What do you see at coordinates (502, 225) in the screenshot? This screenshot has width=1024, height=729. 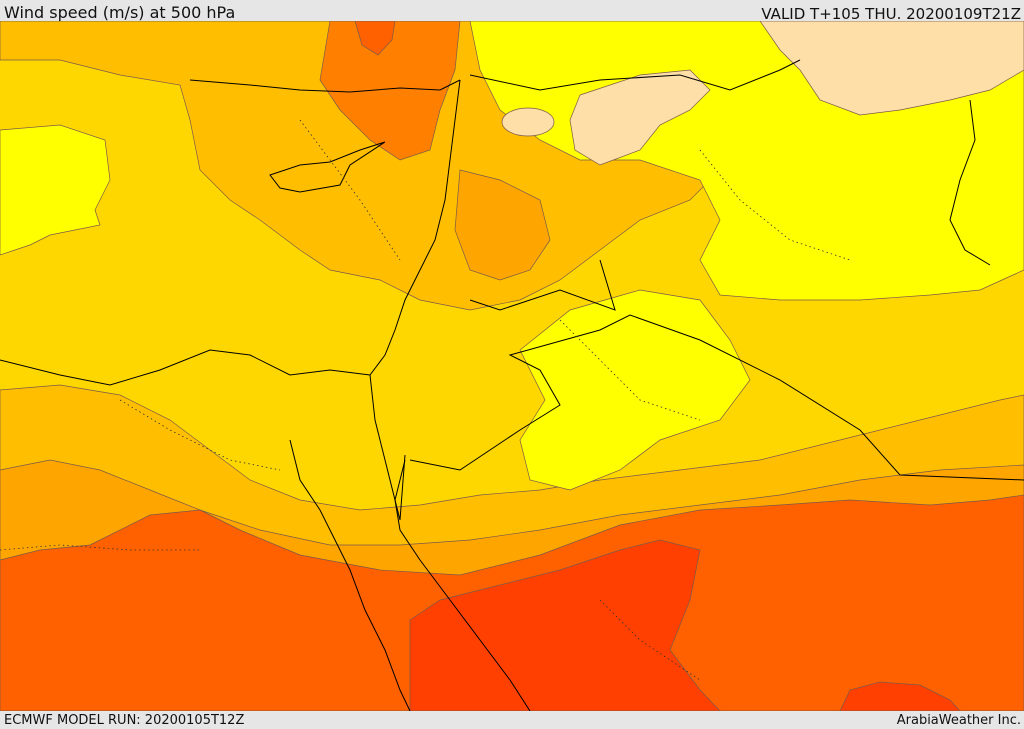 I see `field-orange-patch` at bounding box center [502, 225].